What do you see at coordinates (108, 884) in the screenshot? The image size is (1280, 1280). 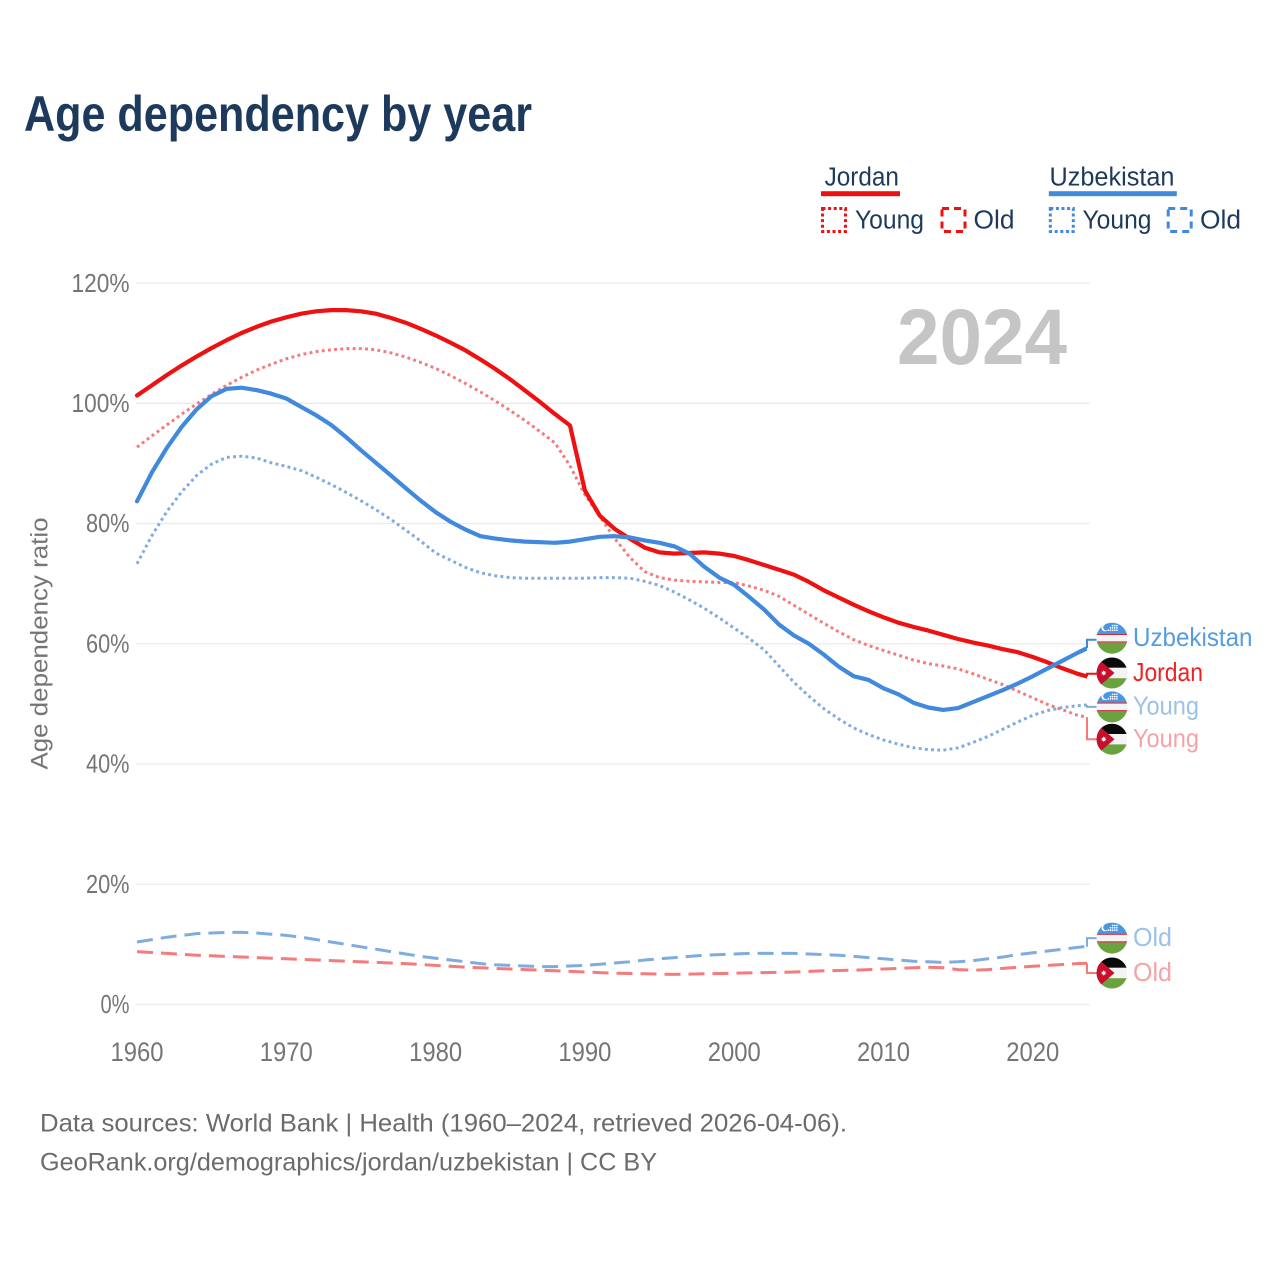 I see `svg-text: 20%` at bounding box center [108, 884].